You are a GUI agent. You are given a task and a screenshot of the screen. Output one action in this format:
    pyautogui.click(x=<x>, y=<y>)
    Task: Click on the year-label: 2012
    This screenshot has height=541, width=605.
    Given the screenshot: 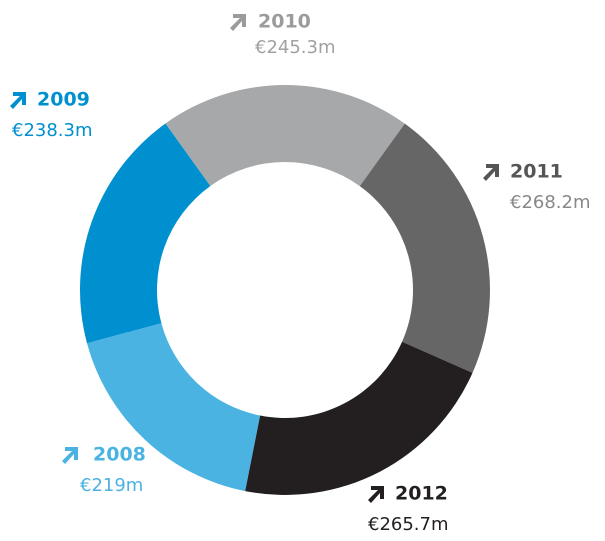 What is the action you would take?
    pyautogui.click(x=421, y=494)
    